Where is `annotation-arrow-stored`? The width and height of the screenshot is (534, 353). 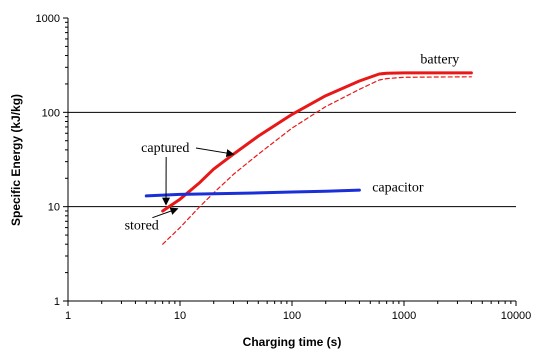
annotation-arrow-stored is located at coordinates (165, 213).